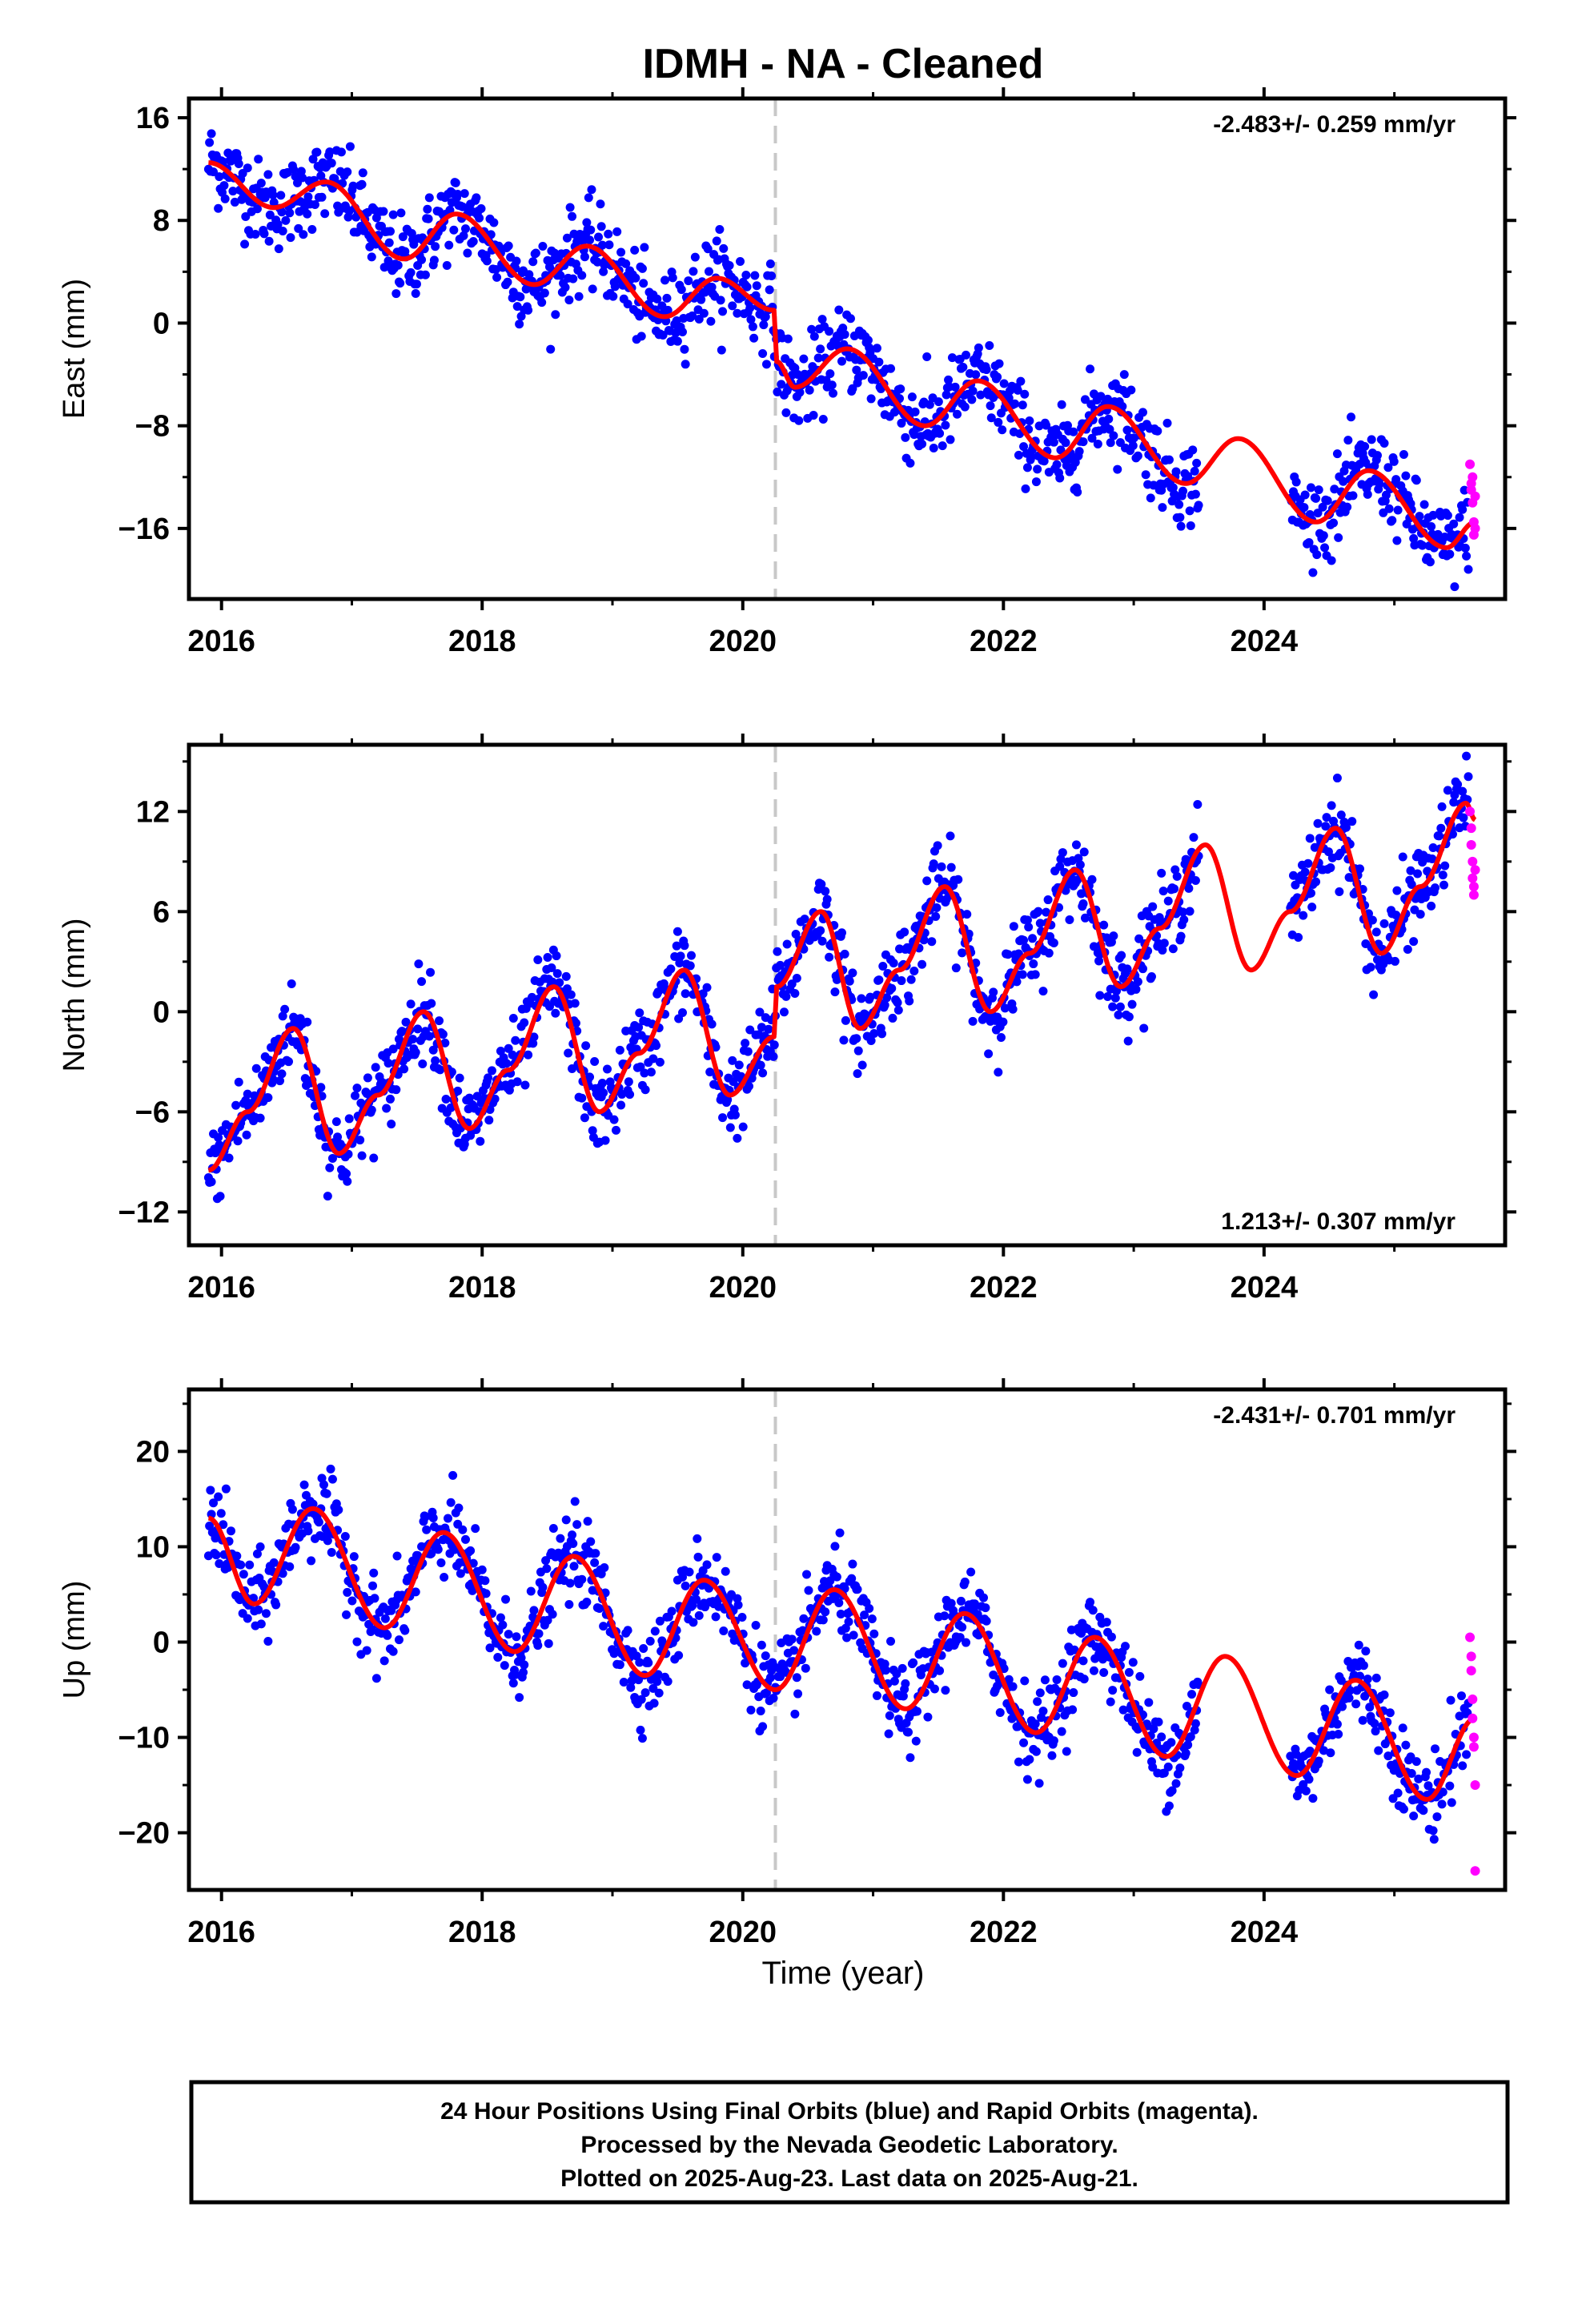  I want to click on model-curve, so click(842, 355).